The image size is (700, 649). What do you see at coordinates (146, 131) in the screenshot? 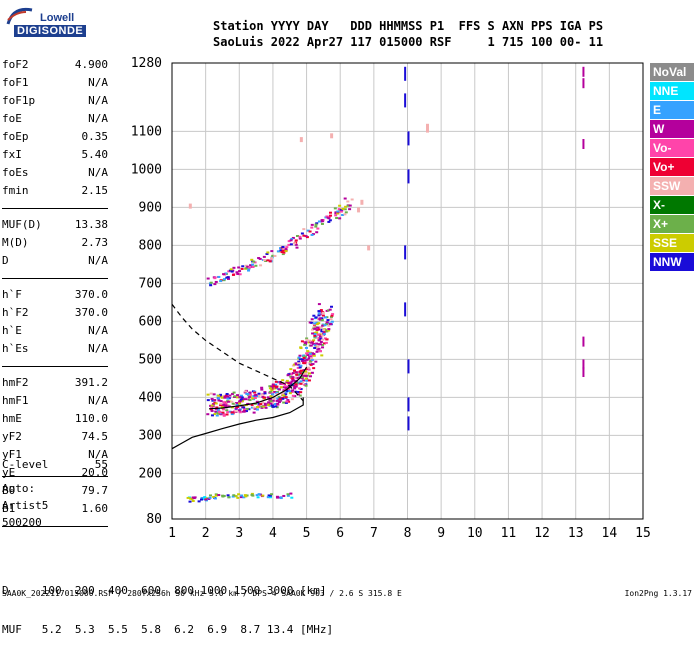
I see `y-tick-label: 1100` at bounding box center [146, 131].